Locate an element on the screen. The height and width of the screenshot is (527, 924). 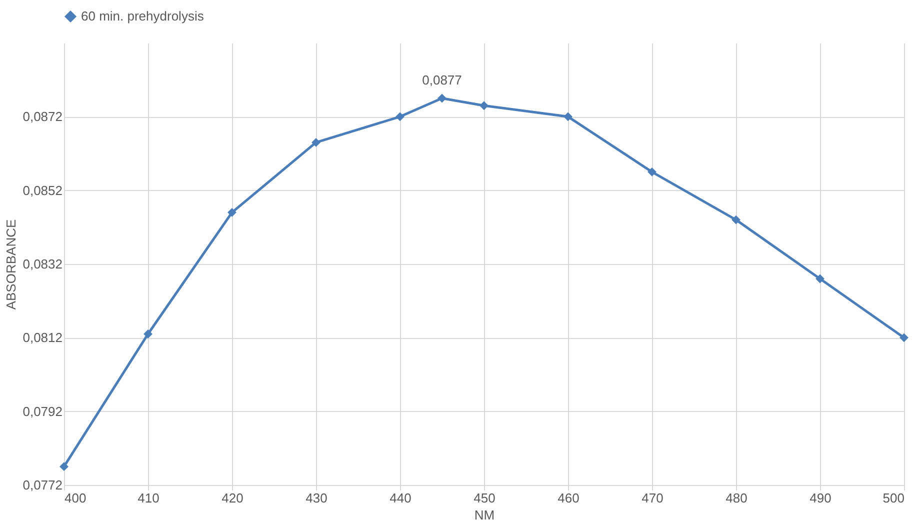
x-tick-label: 420 is located at coordinates (233, 498).